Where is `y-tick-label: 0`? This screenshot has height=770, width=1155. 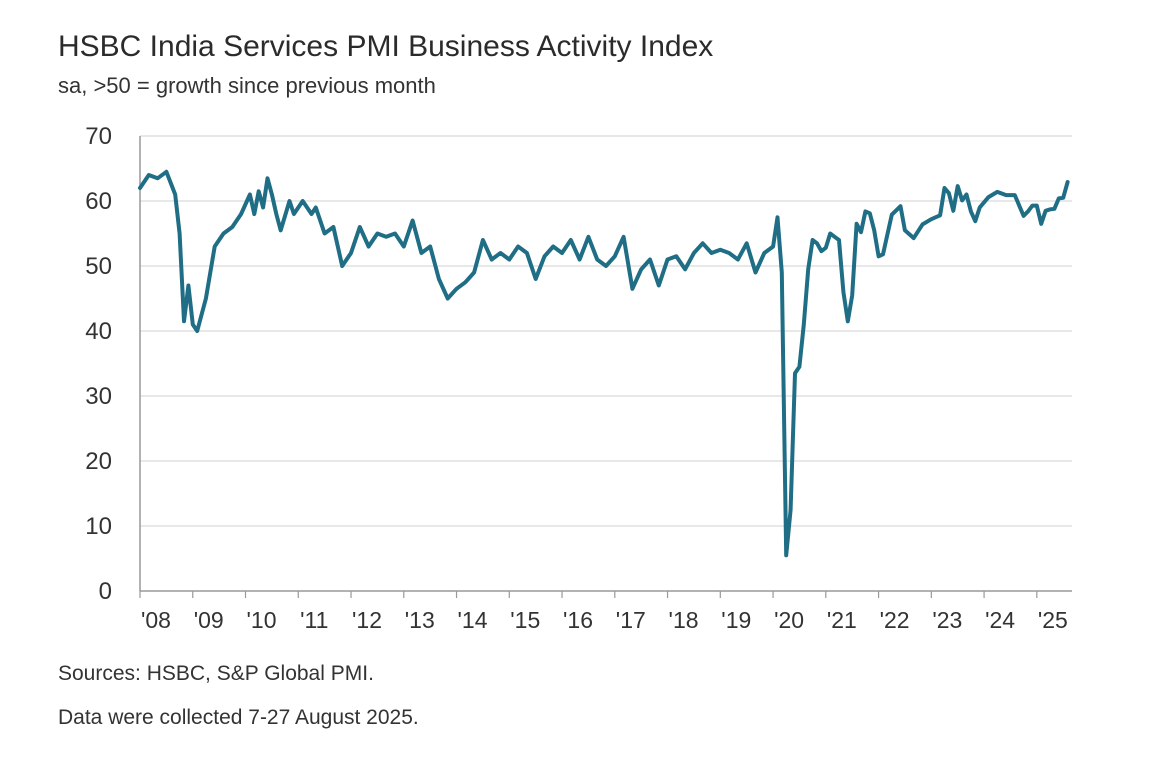 y-tick-label: 0 is located at coordinates (105, 591).